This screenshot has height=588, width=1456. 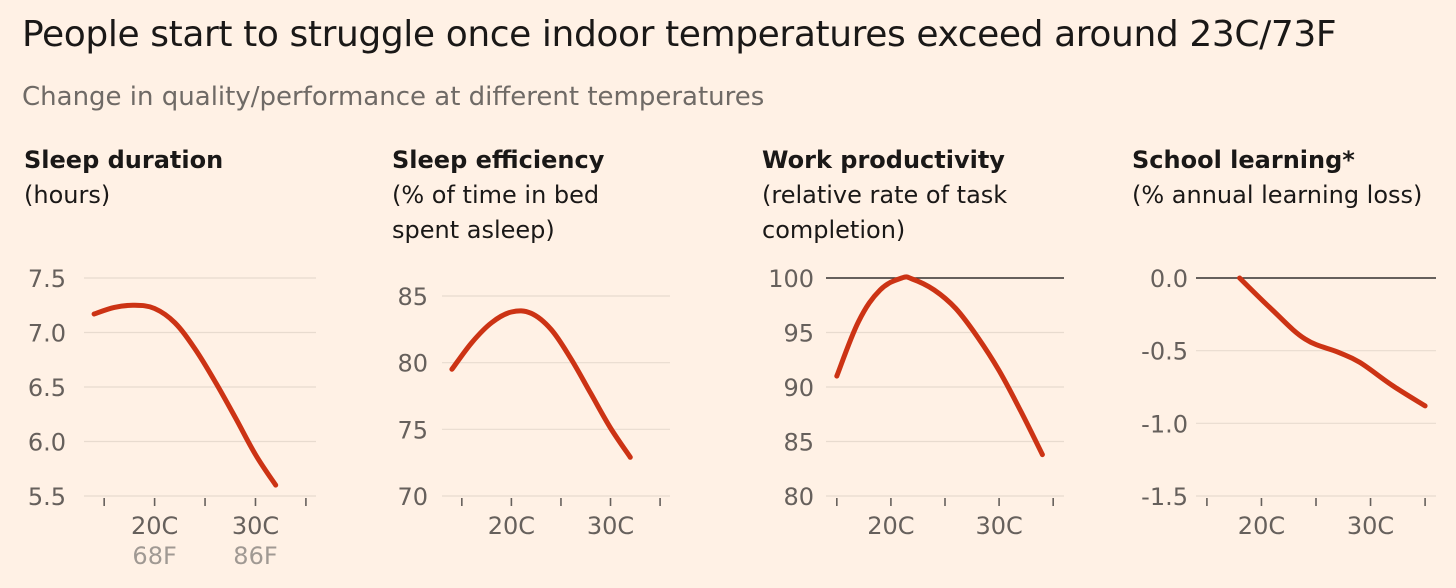 I want to click on panel-unit: (% annual learning loss), so click(x=1277, y=195).